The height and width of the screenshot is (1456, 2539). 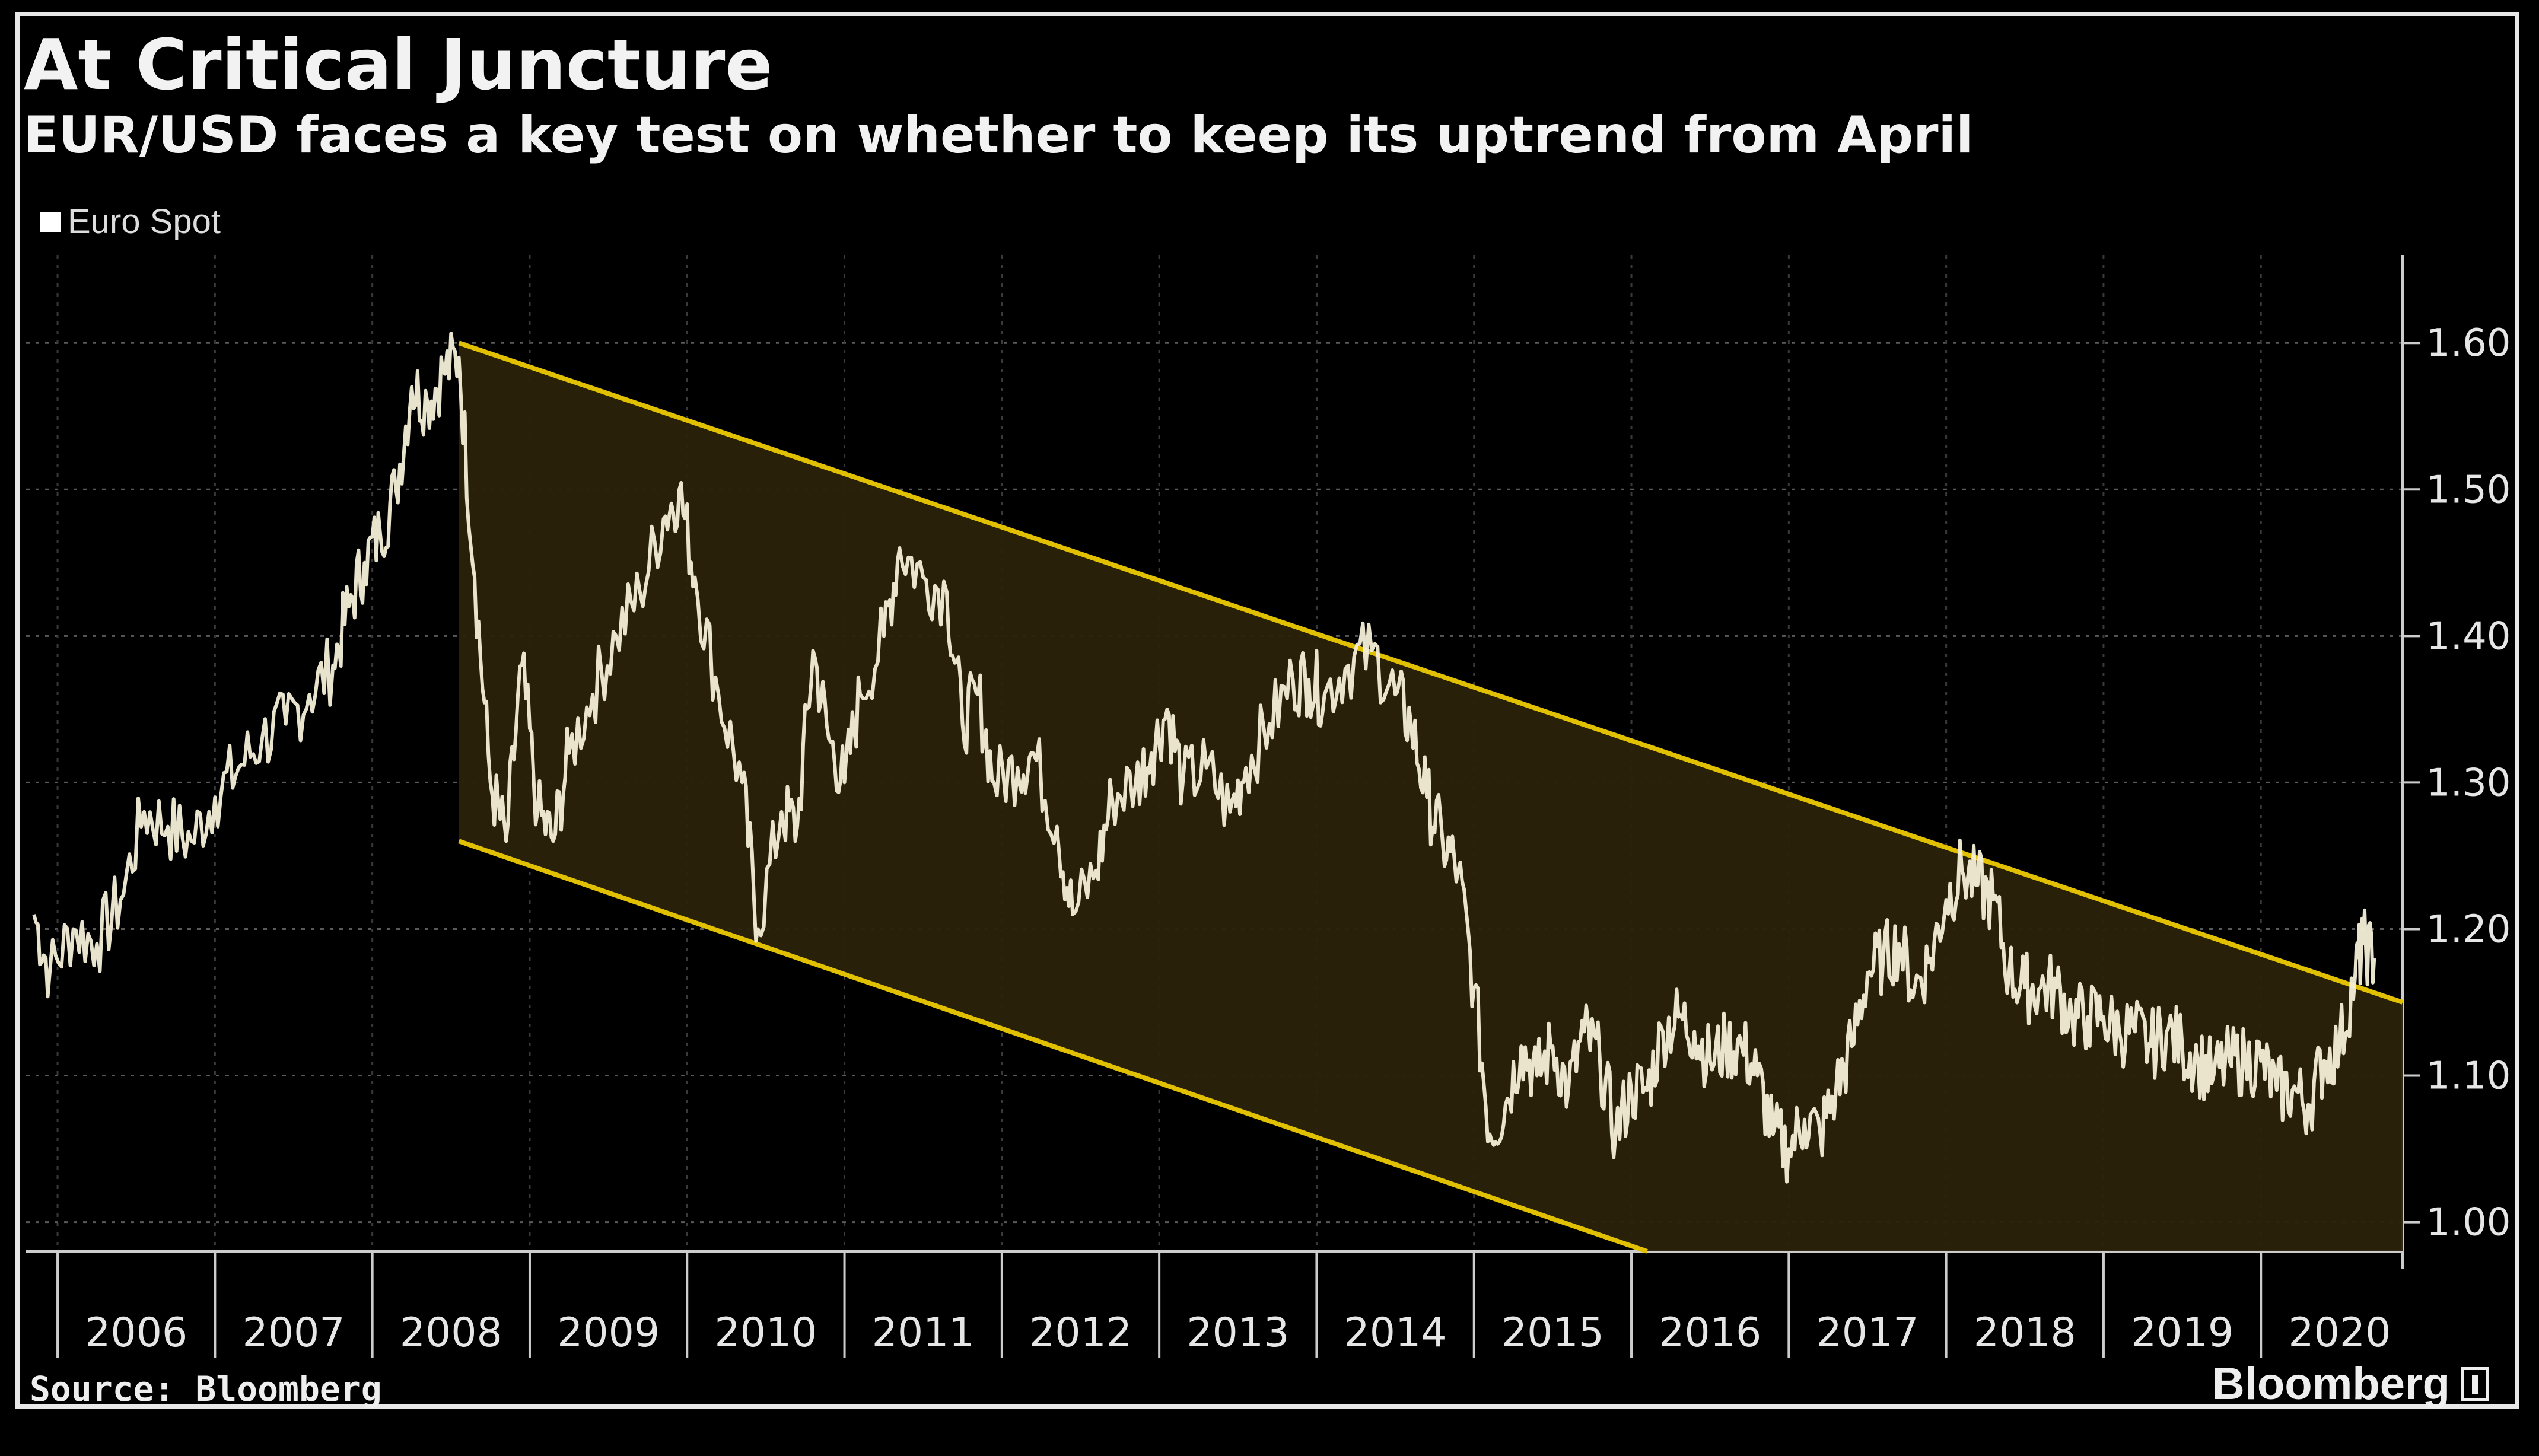 What do you see at coordinates (144, 221) in the screenshot?
I see `legend-label-euro-spot: Euro Spot` at bounding box center [144, 221].